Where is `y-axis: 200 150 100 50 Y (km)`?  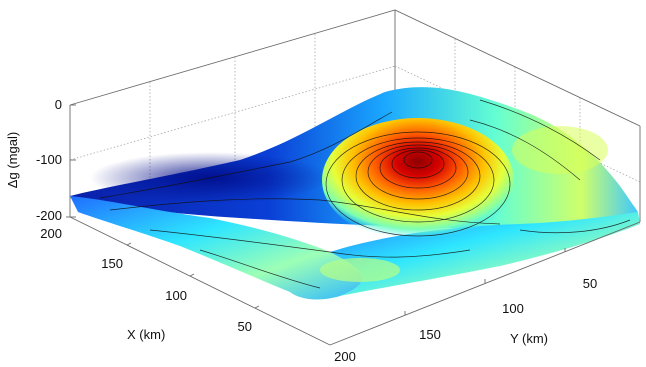
y-axis: 200 150 100 50 Y (km) is located at coordinates (465, 320).